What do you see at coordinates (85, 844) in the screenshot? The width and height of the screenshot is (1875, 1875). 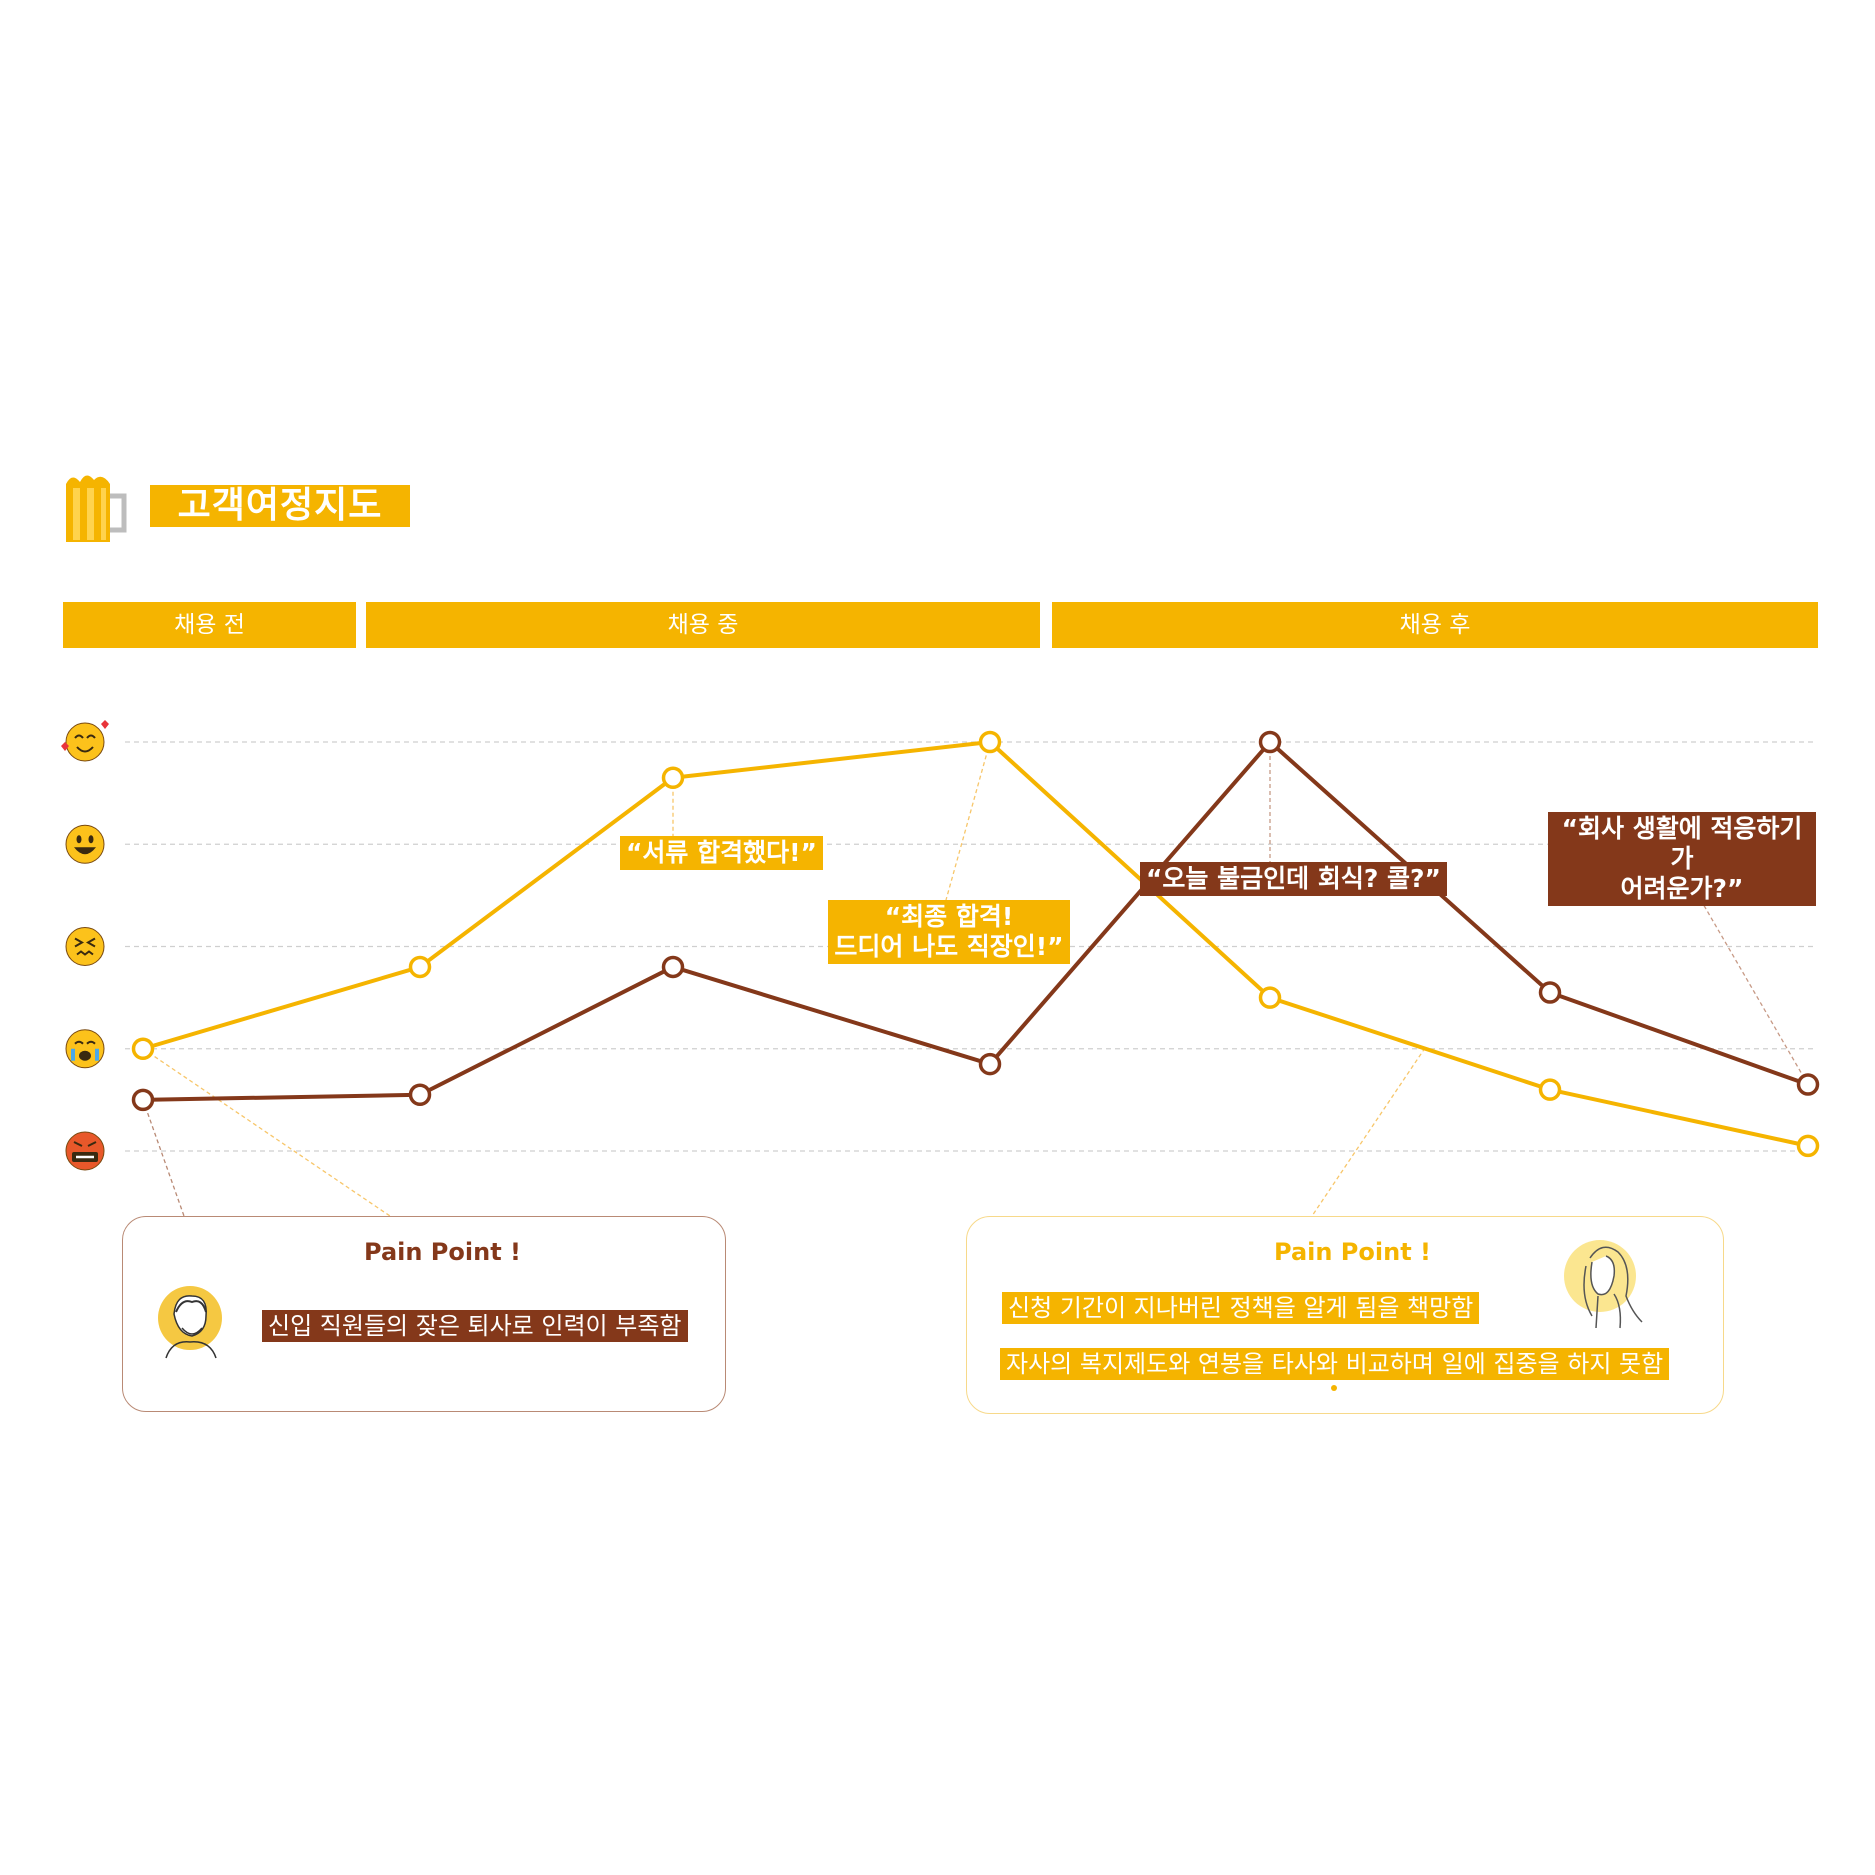 I see `grinning-face-icon` at bounding box center [85, 844].